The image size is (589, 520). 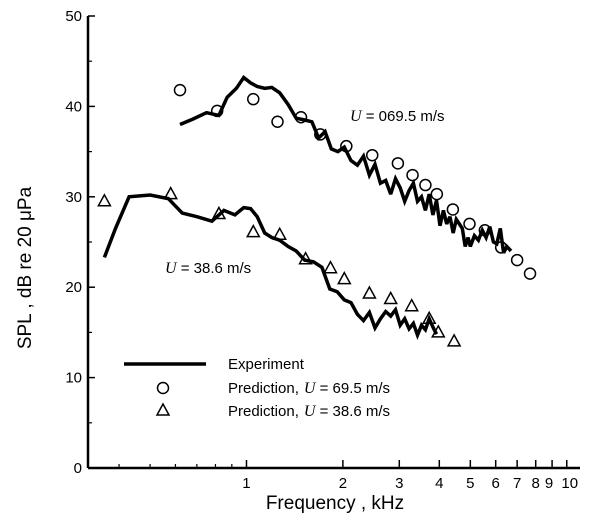 I want to click on y-tick-label: 0, so click(x=78, y=468).